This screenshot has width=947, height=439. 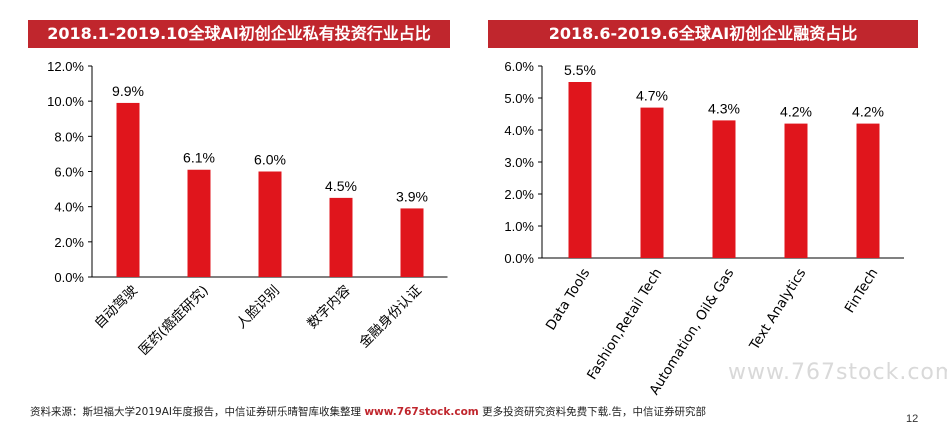 What do you see at coordinates (69, 277) in the screenshot?
I see `left-y-tick-label: 0.0%` at bounding box center [69, 277].